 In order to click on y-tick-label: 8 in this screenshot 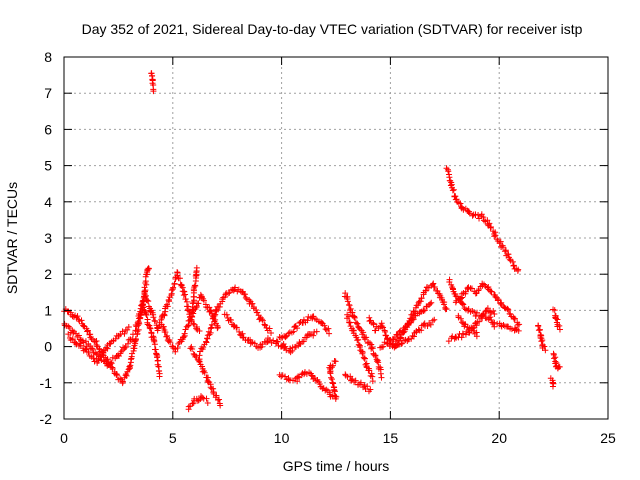, I will do `click(48, 57)`.